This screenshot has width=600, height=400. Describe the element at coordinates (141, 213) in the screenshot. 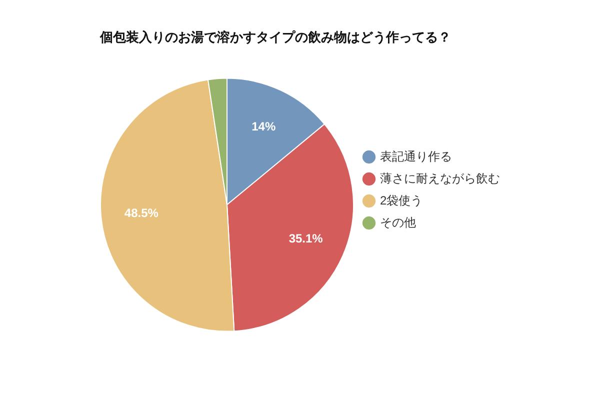

I see `data-label: 48.5%` at that location.